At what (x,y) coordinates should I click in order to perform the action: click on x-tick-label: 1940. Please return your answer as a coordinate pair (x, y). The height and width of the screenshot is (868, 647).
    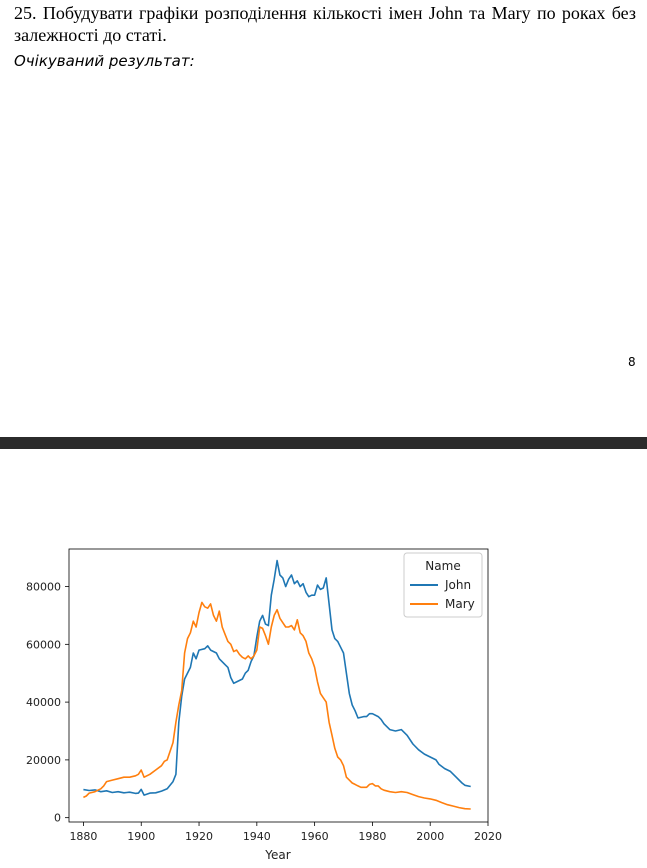
    Looking at the image, I should click on (257, 836).